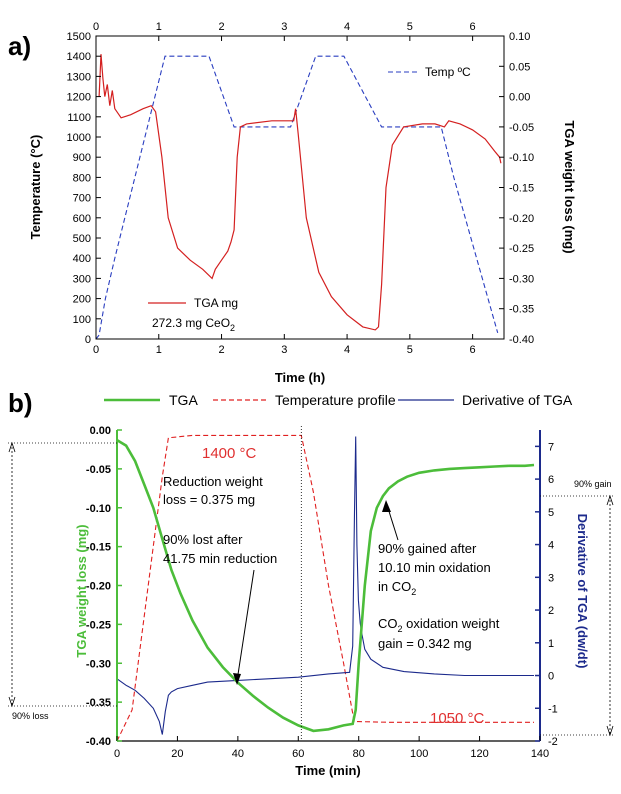  I want to click on arrow-lost-shaft, so click(245, 625).